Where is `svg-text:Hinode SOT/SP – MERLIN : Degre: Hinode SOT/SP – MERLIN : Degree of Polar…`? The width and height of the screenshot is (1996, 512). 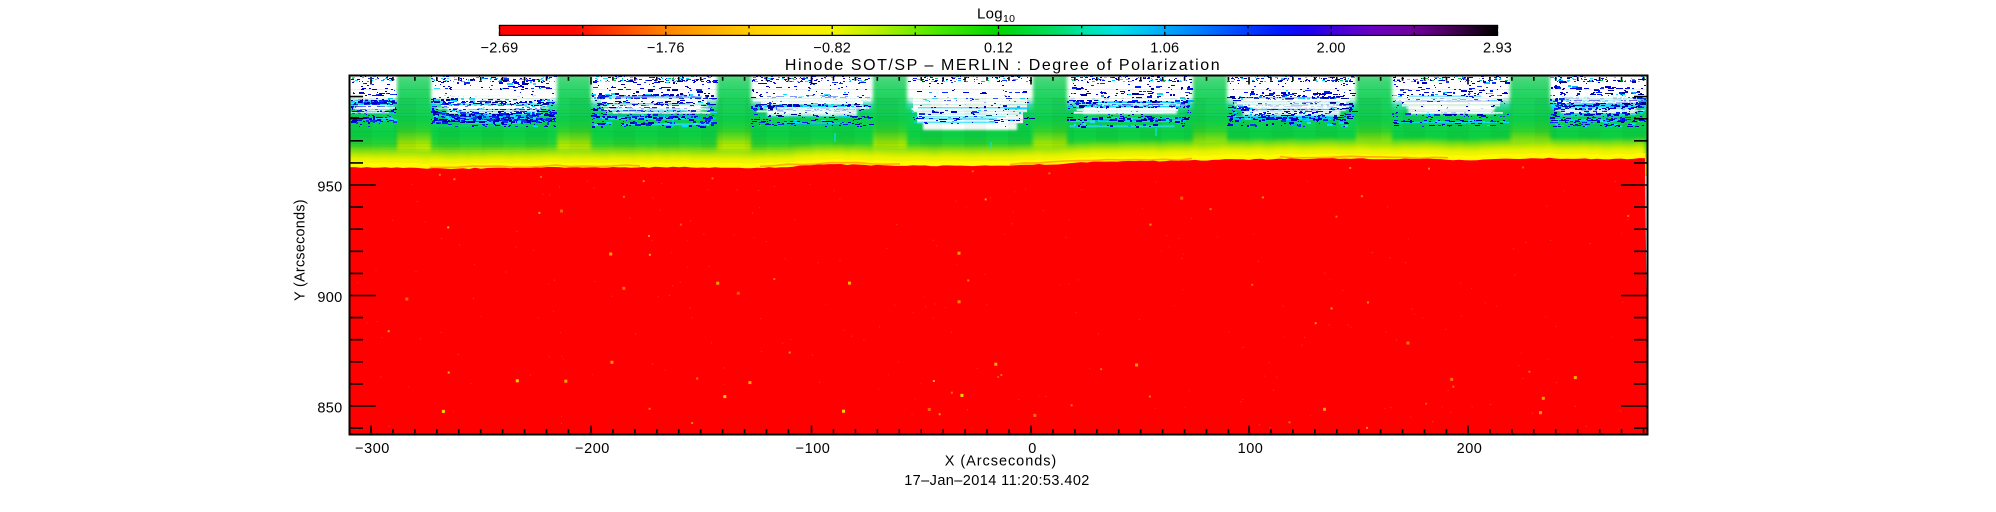
svg-text:Hinode SOT/SP – MERLIN : Degre: Hinode SOT/SP – MERLIN : Degree of Polar… is located at coordinates (1003, 65).